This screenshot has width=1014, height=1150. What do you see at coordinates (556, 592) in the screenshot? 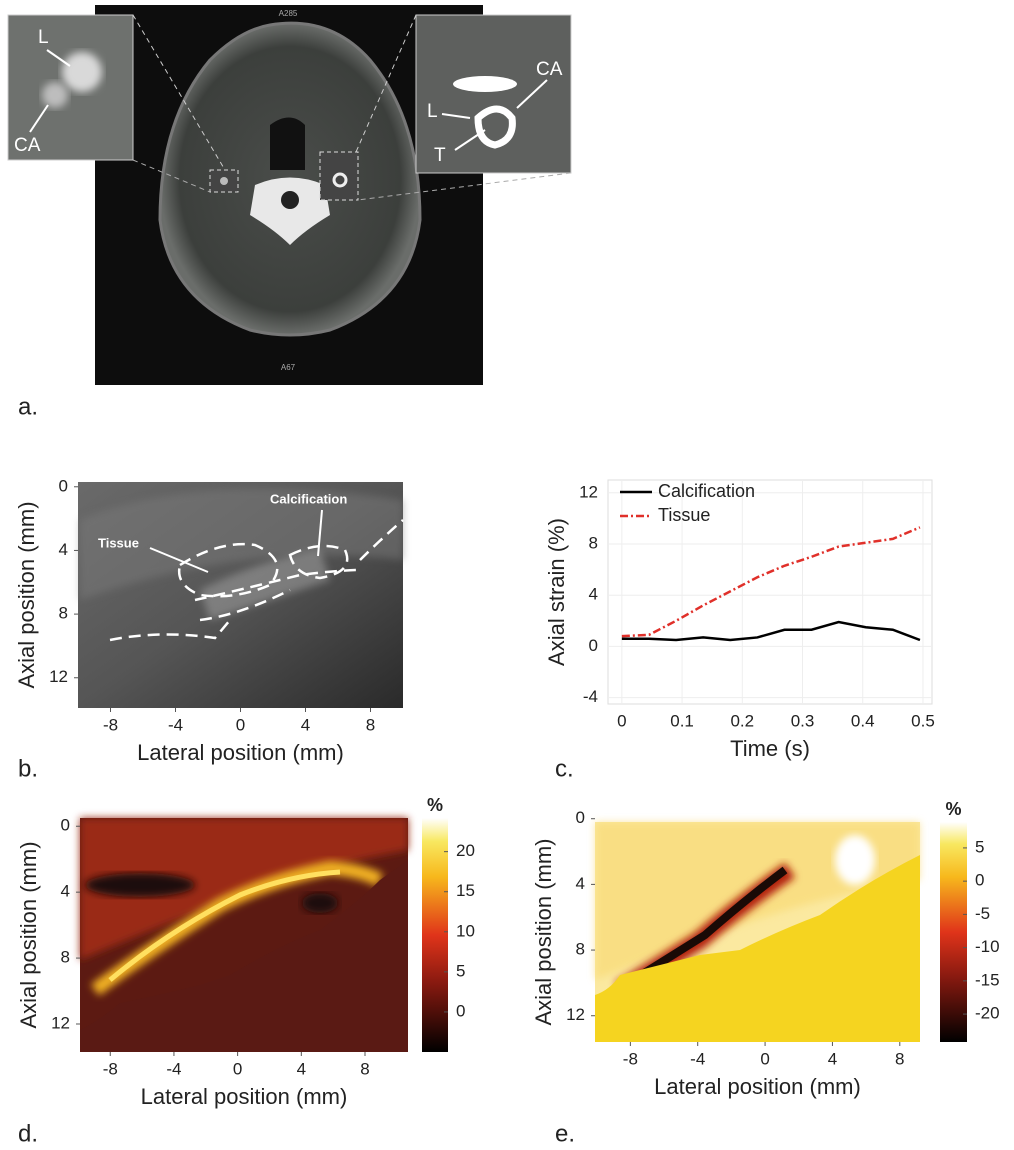
I see `y-axis-label: Axial strain (%)` at bounding box center [556, 592].